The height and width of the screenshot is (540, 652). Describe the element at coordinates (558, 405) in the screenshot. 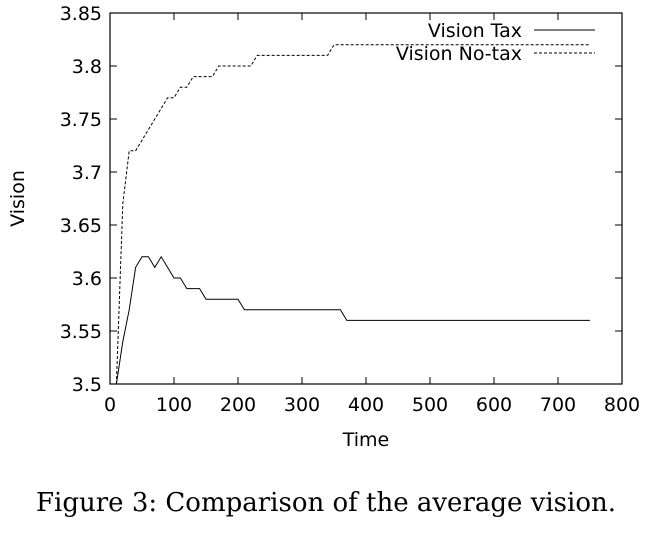

I see `x-tick-label: 700` at that location.